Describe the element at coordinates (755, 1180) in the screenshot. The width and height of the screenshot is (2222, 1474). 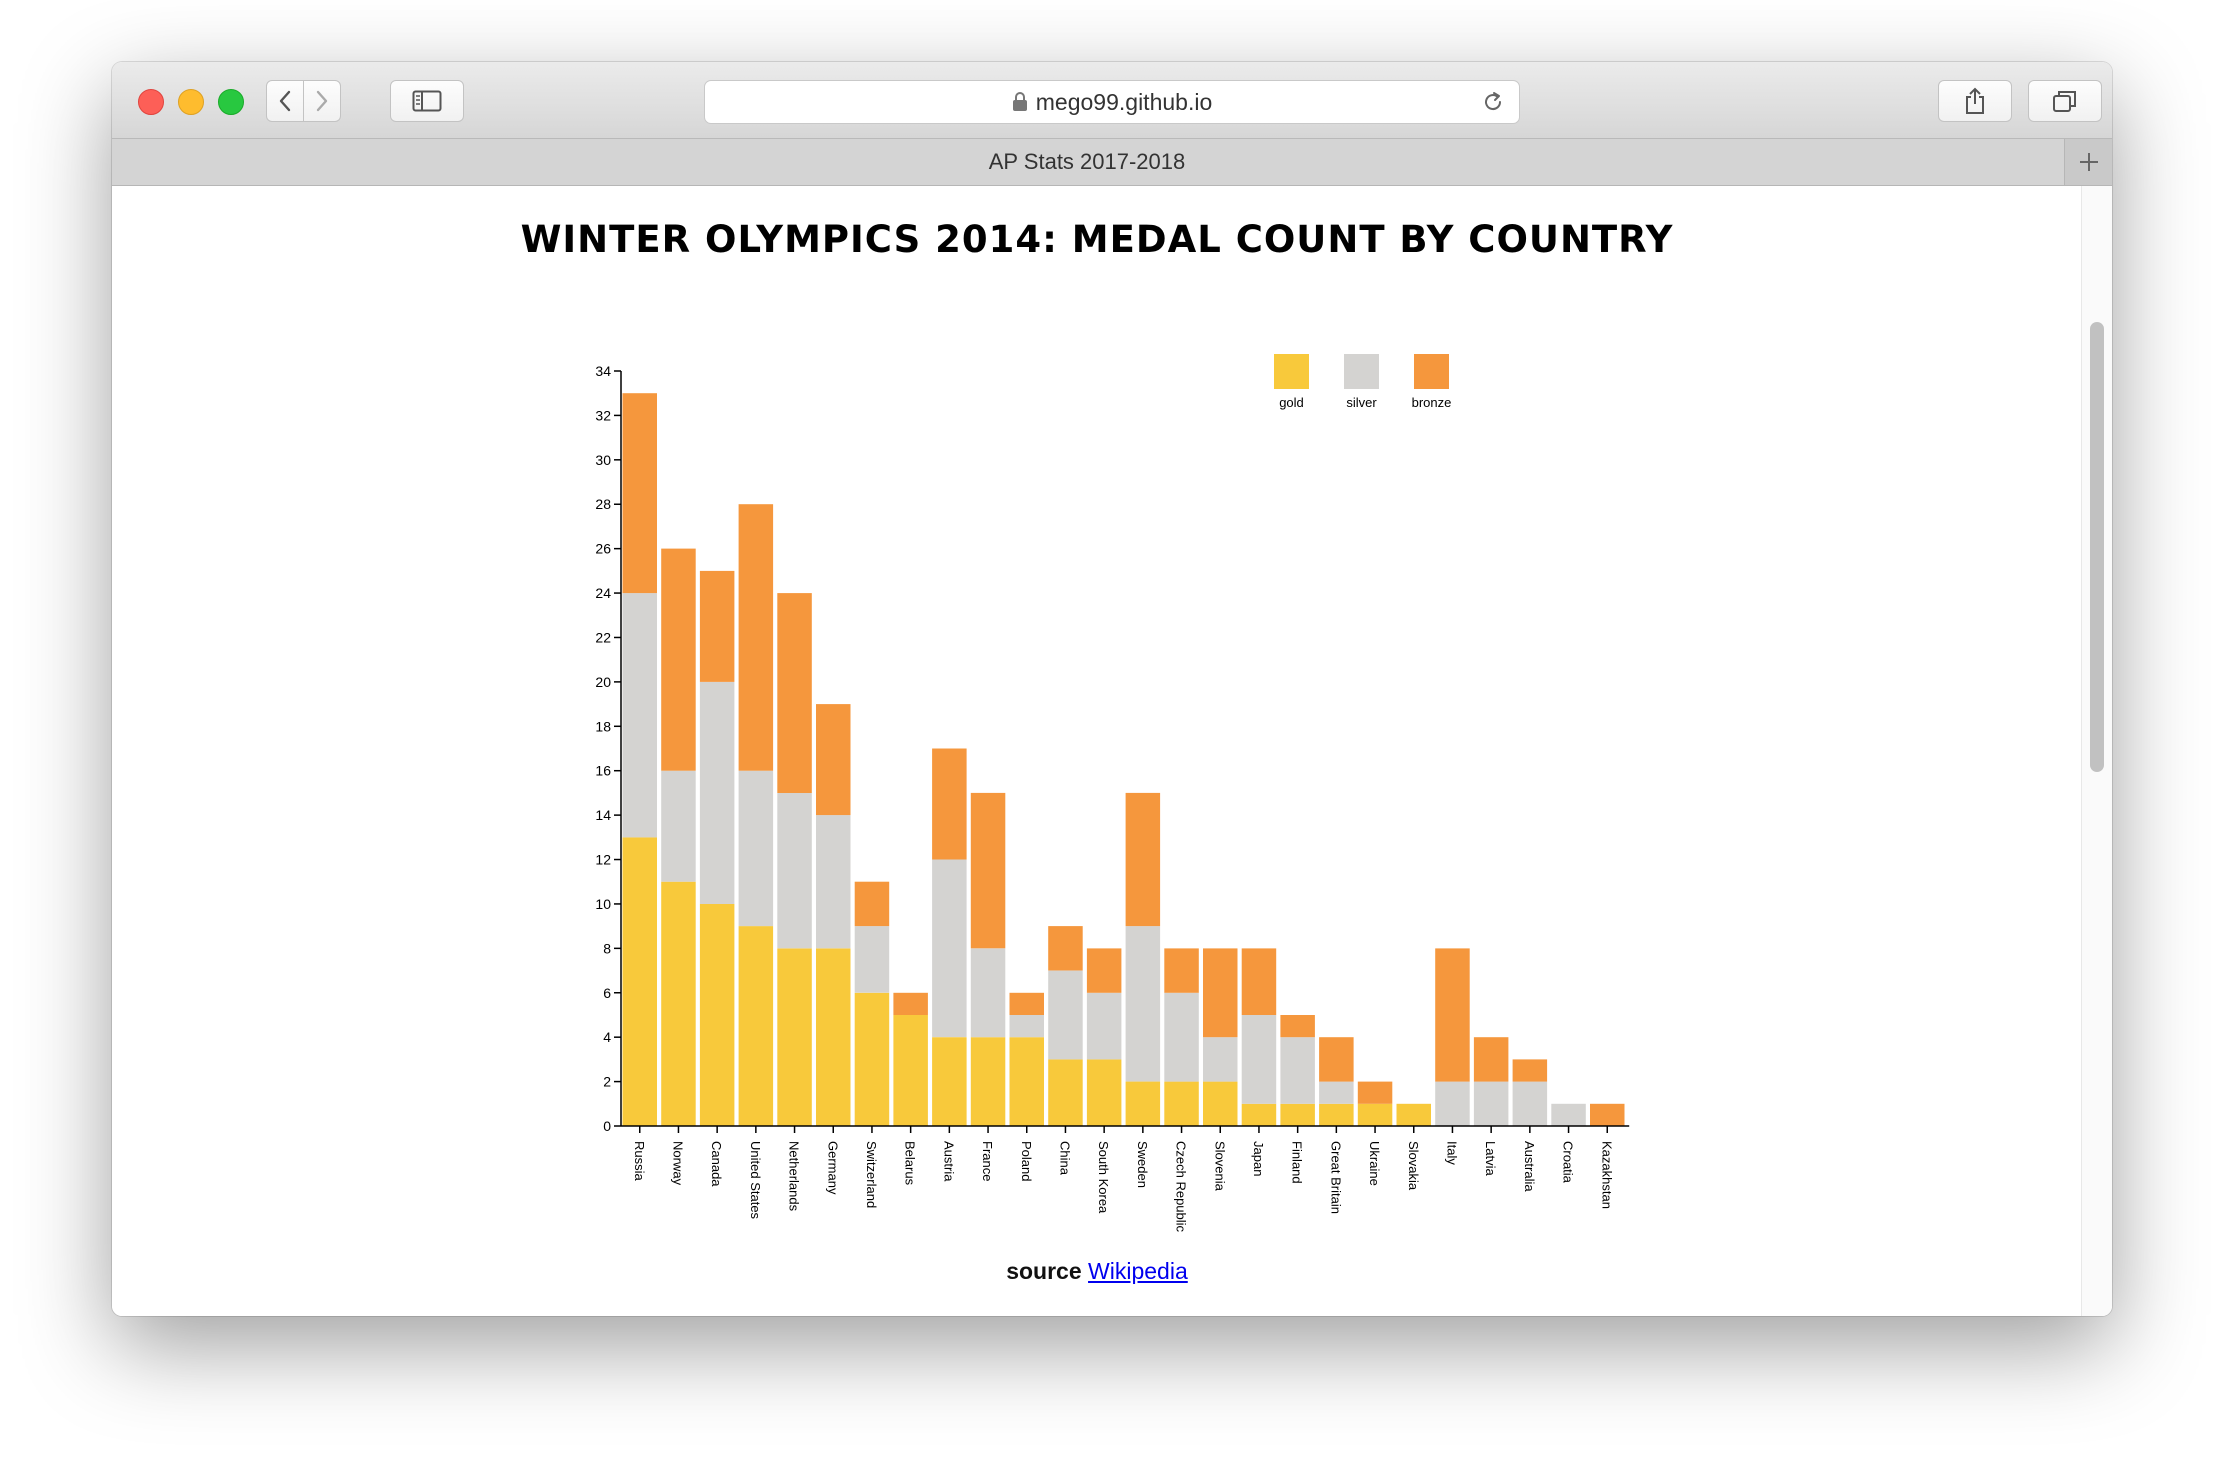
I see `x-tick-label: United States` at that location.